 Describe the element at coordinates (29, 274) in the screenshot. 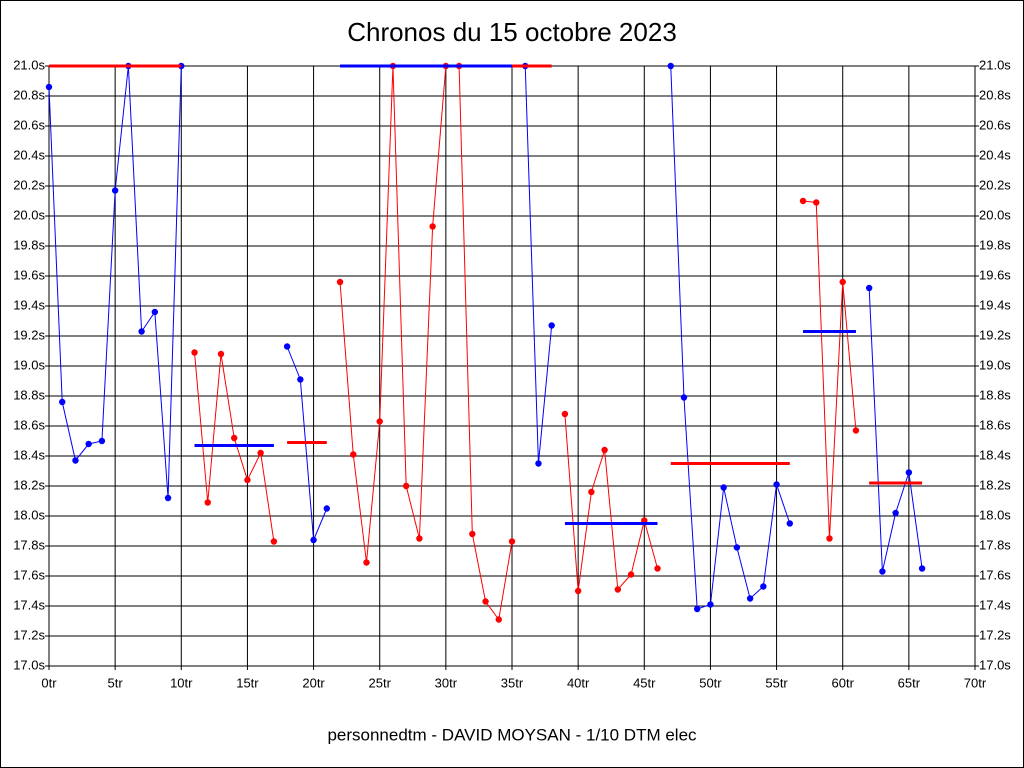

I see `y-tick-label: 19.6s` at that location.